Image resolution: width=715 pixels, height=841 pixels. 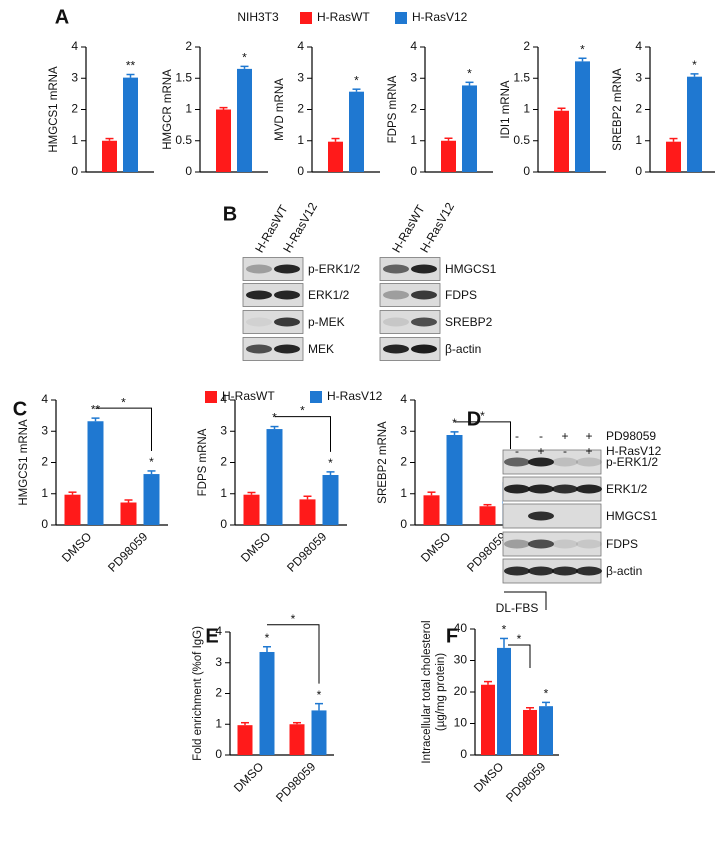 What do you see at coordinates (441, 692) in the screenshot?
I see `y-axis-label: (µg/mg protein)` at bounding box center [441, 692].